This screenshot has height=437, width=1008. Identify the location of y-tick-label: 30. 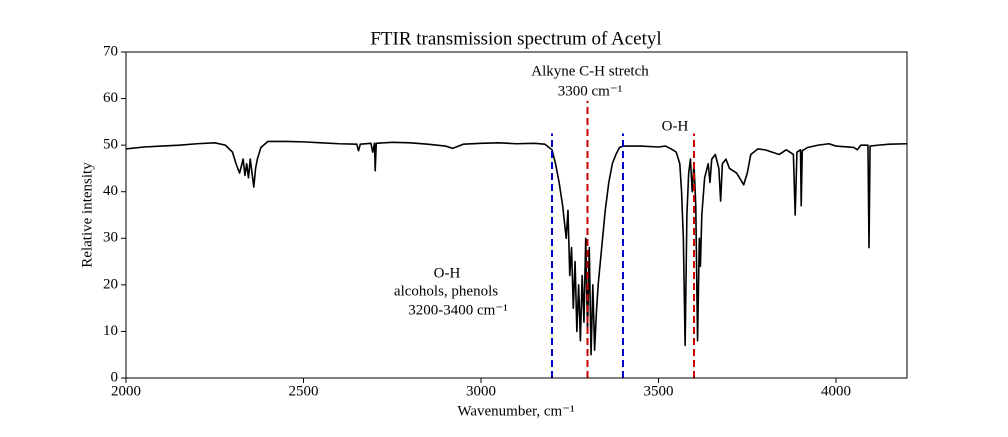
(110, 238).